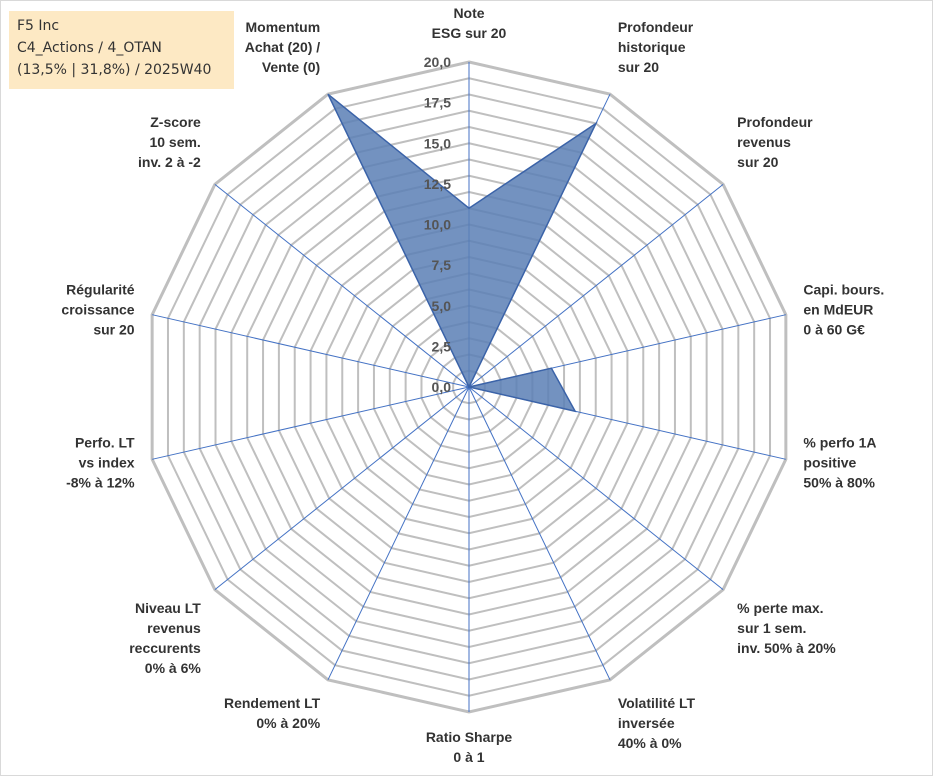 The height and width of the screenshot is (776, 933). I want to click on tick-label: 10,0, so click(437, 225).